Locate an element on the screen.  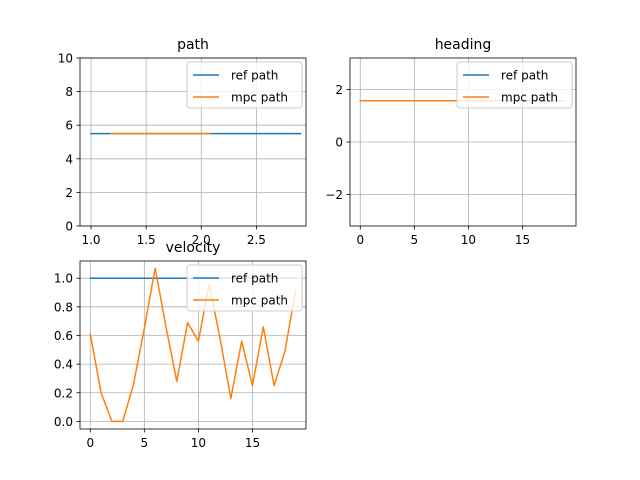
velocity-ytick-label: 0.4 is located at coordinates (63, 365).